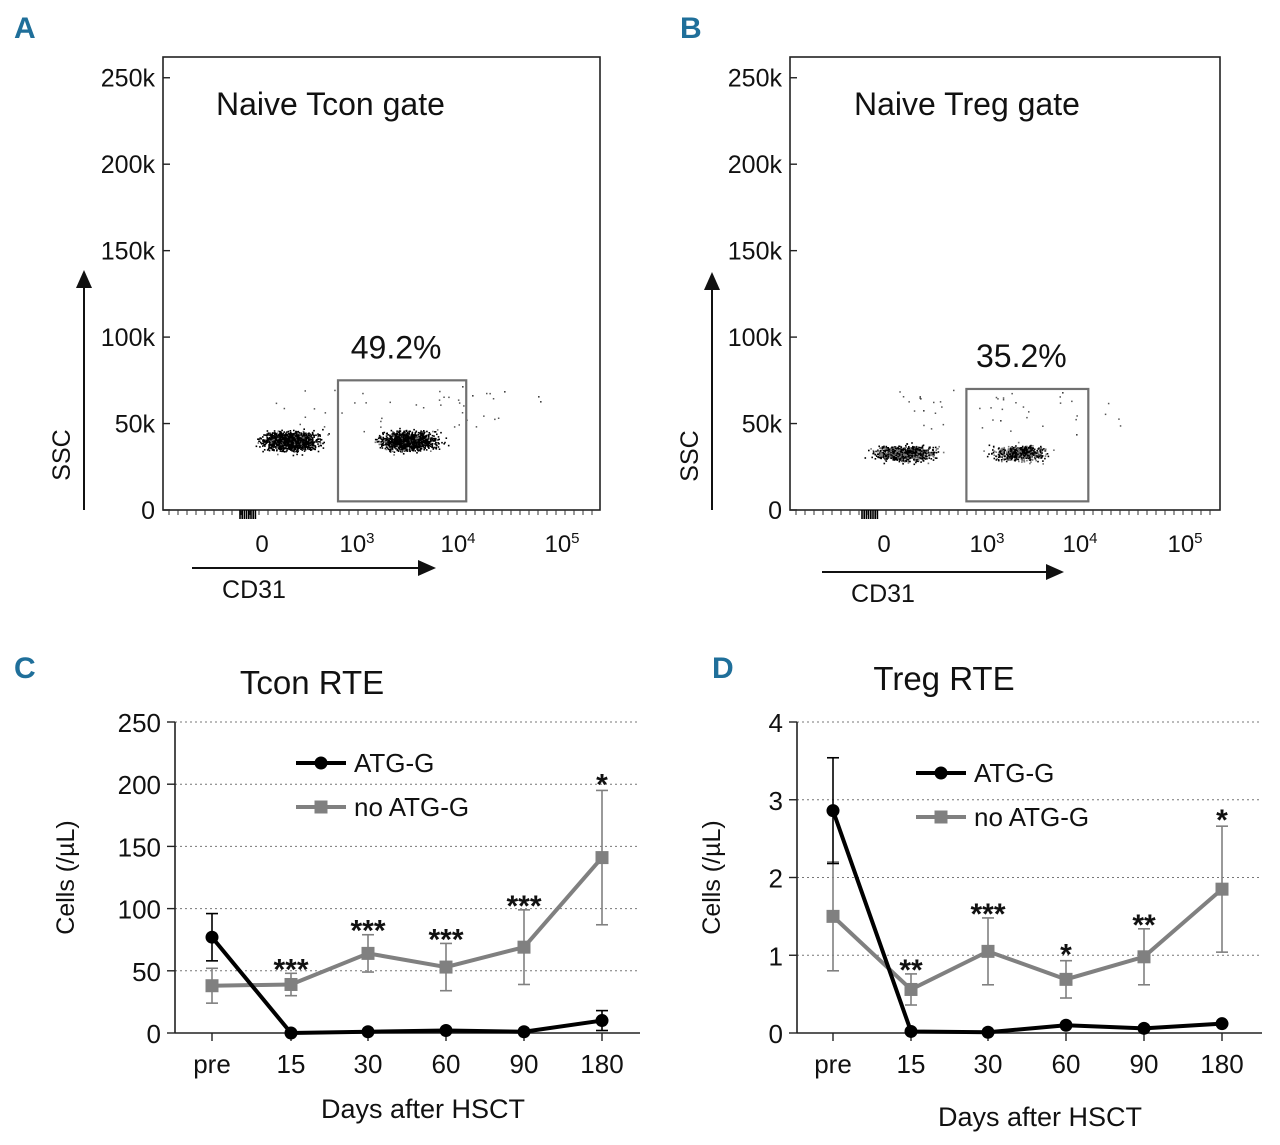  Describe the element at coordinates (212, 1064) in the screenshot. I see `x-tick-label: pre` at that location.